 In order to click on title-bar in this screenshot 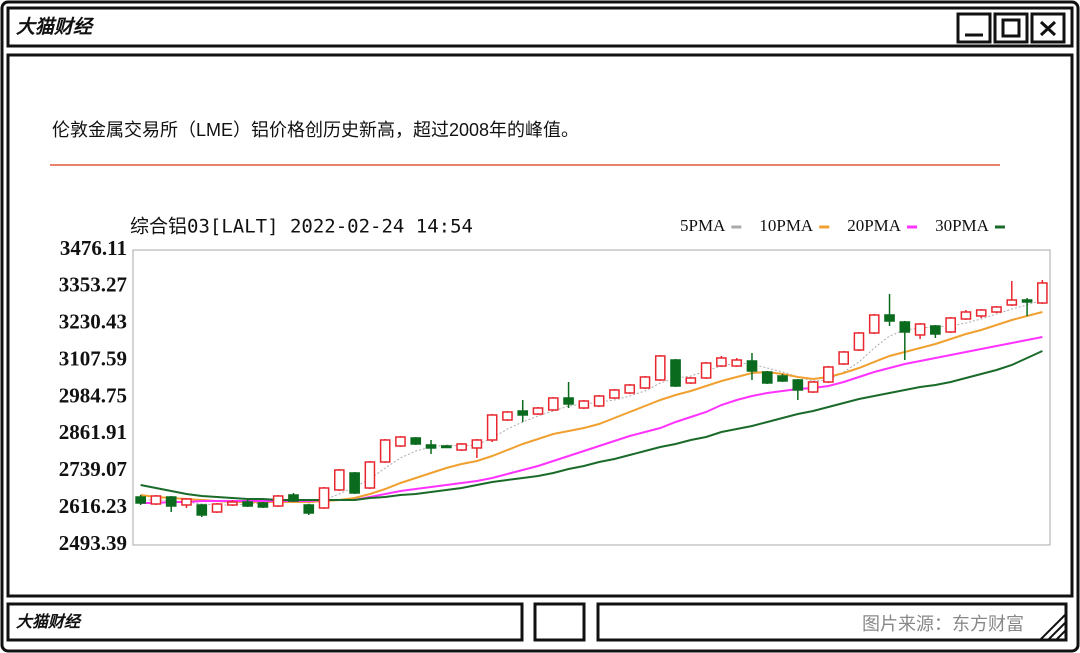, I will do `click(540, 27)`.